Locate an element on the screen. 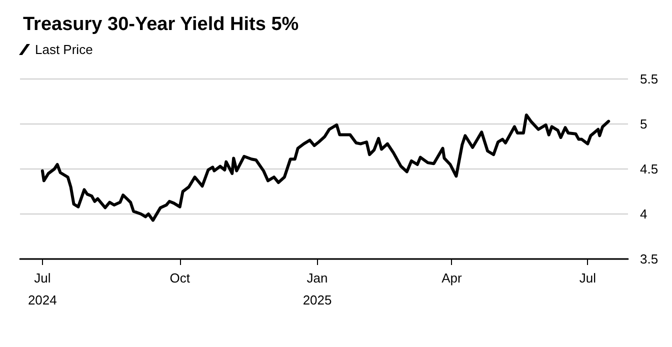 This screenshot has height=347, width=672. x-tick-label: Apr is located at coordinates (452, 278).